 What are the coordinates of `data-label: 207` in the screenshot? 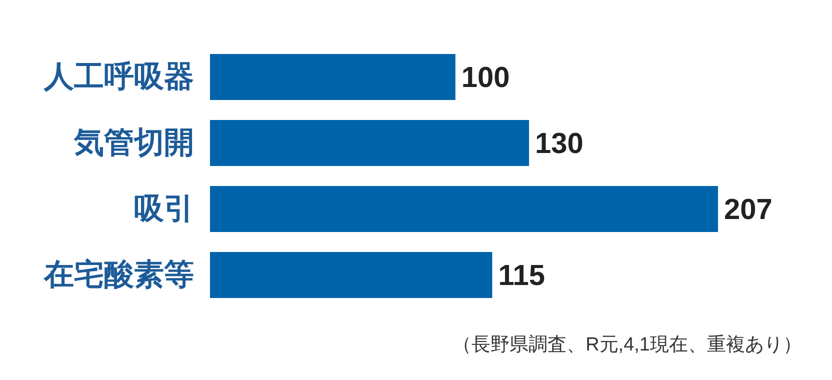 It's located at (748, 210).